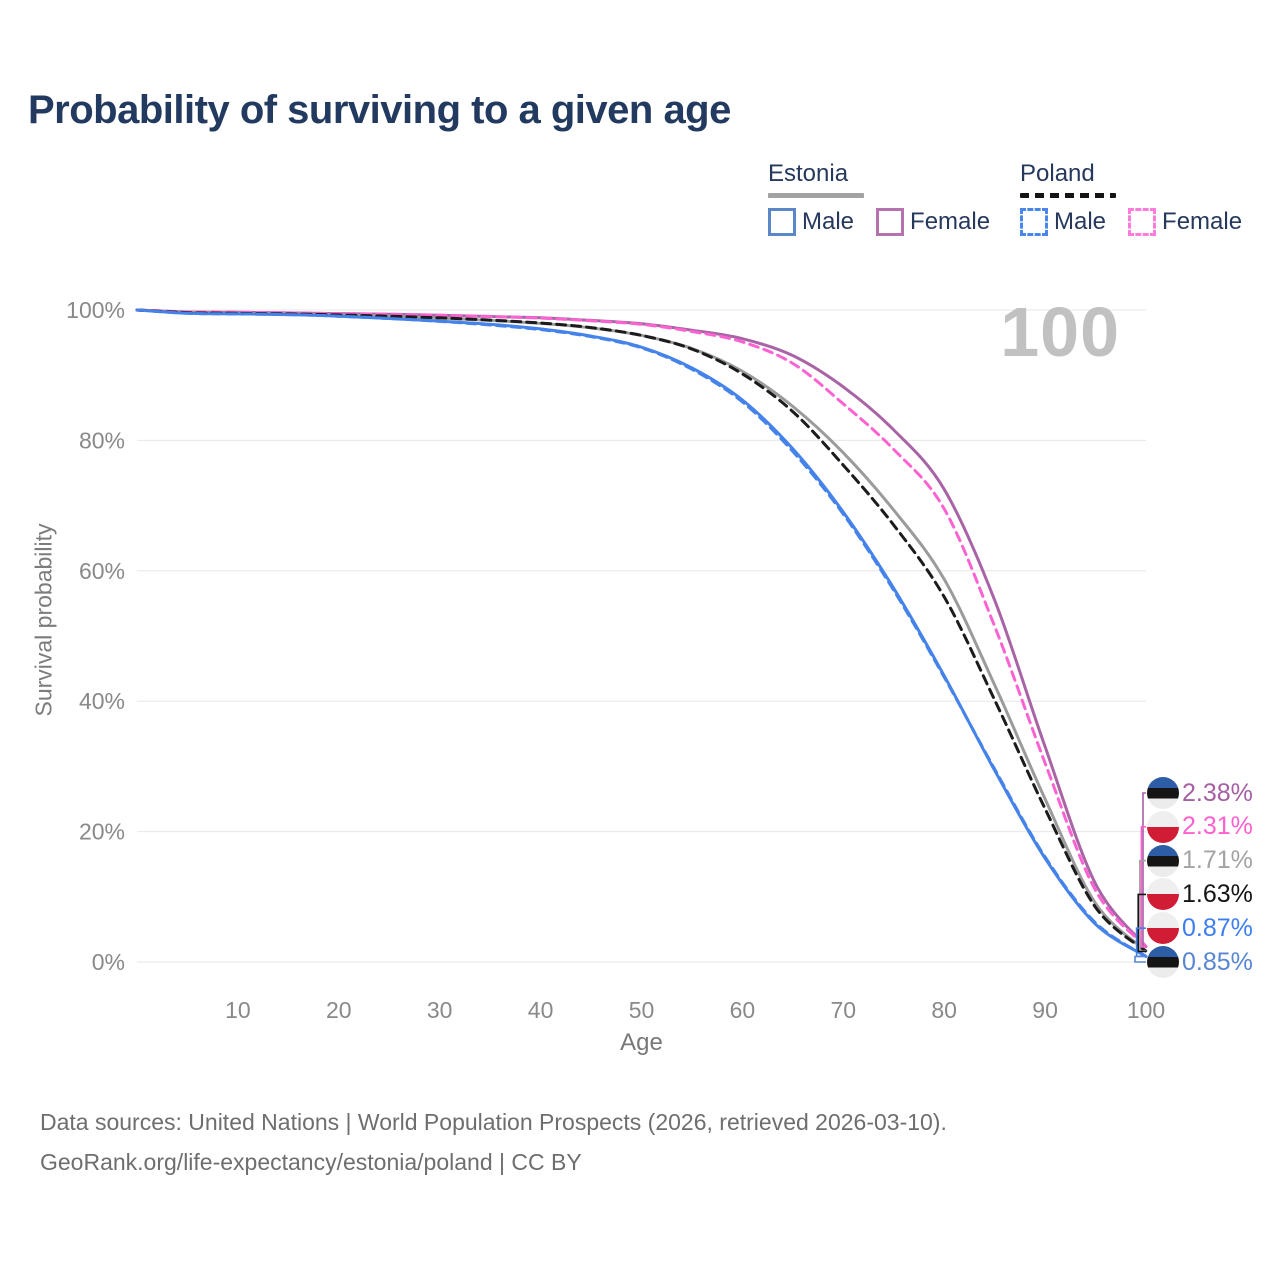 This screenshot has height=1280, width=1280. Describe the element at coordinates (102, 440) in the screenshot. I see `y-tick-label: 80%` at that location.